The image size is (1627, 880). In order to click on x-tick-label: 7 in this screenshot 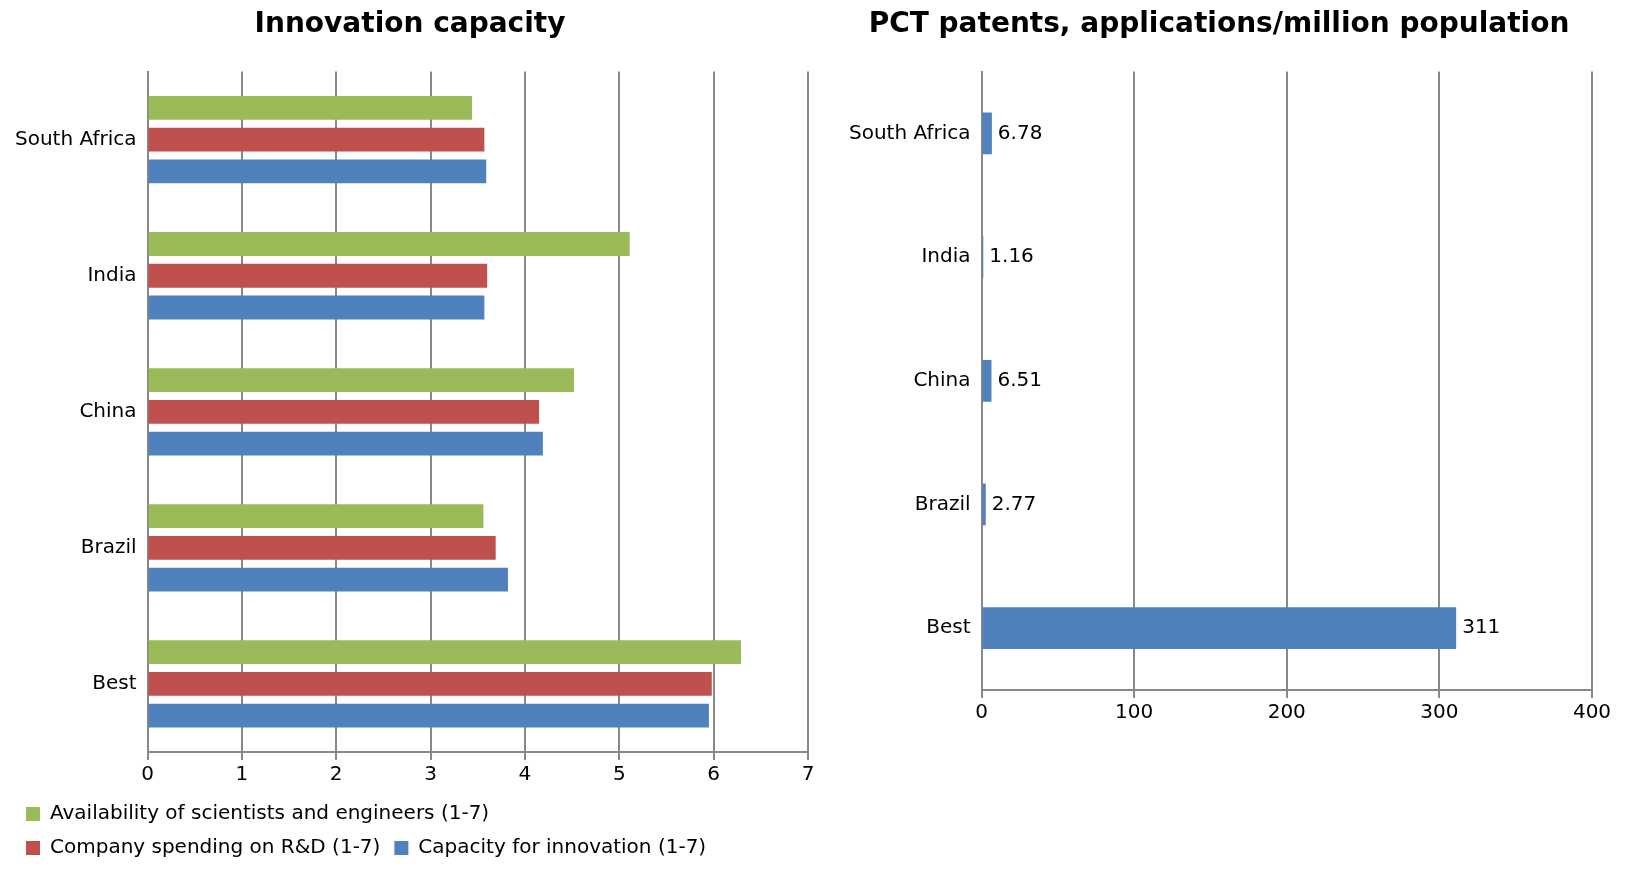, I will do `click(808, 773)`.